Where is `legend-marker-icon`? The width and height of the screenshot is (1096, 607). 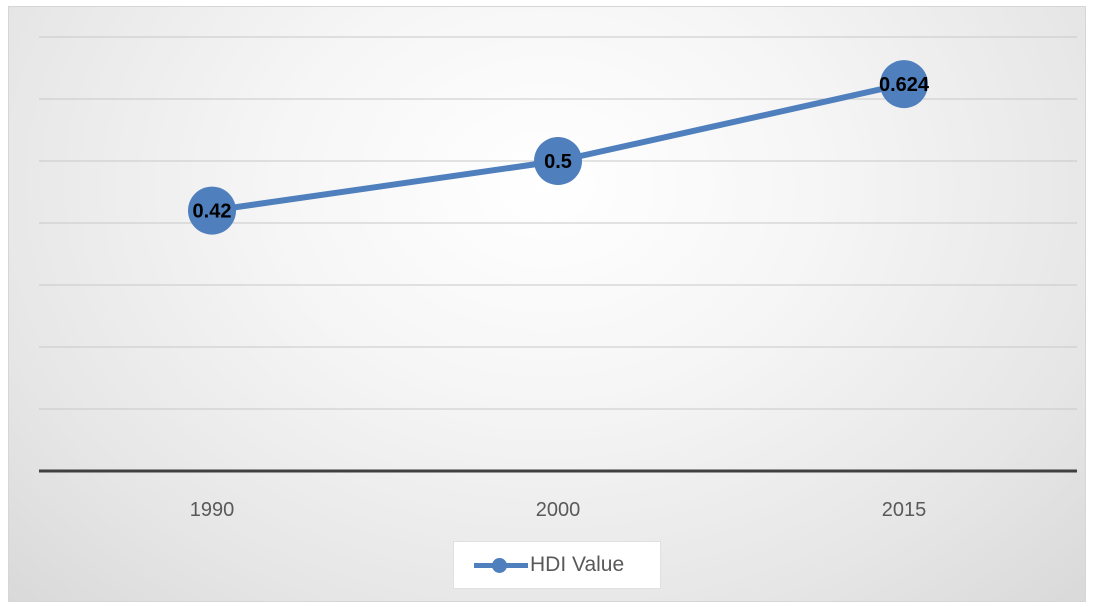
legend-marker-icon is located at coordinates (501, 565).